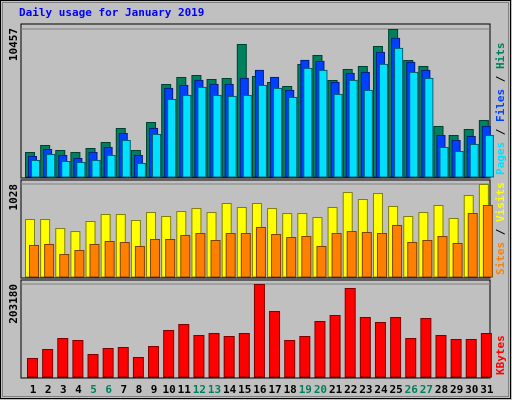 This screenshot has width=512, height=400. Describe the element at coordinates (320, 389) in the screenshot. I see `x-tick-label: 20` at that location.